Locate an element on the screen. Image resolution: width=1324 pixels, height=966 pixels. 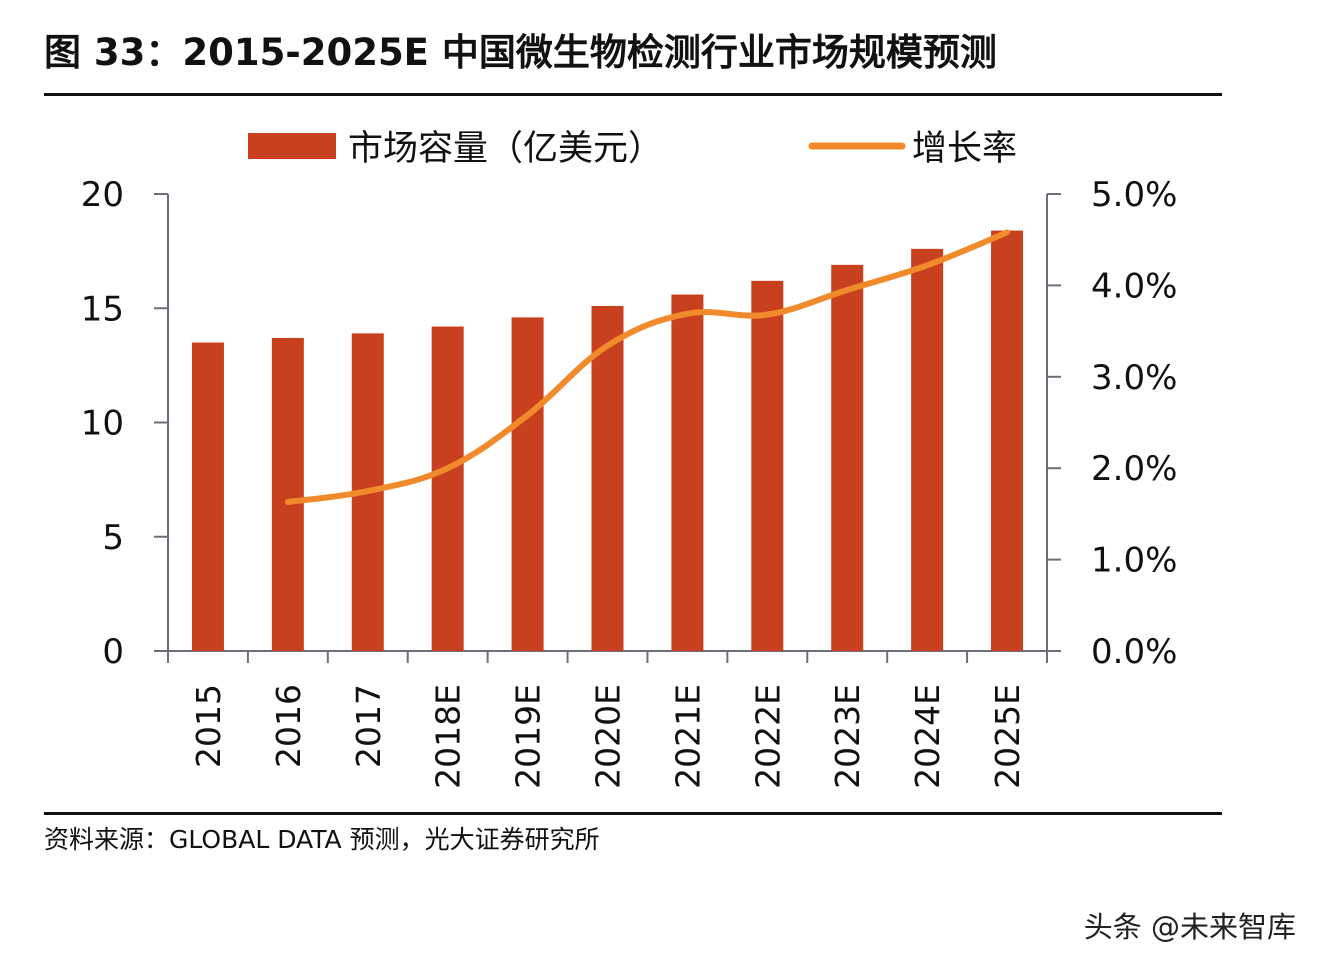
legend: 市场容量（亿美元） 增长率 is located at coordinates (632, 149).